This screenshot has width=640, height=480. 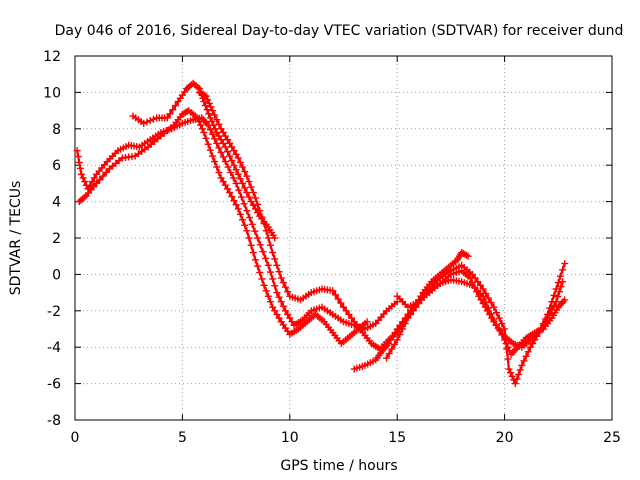 I want to click on x-axis-label: GPS time / hours, so click(x=338, y=466).